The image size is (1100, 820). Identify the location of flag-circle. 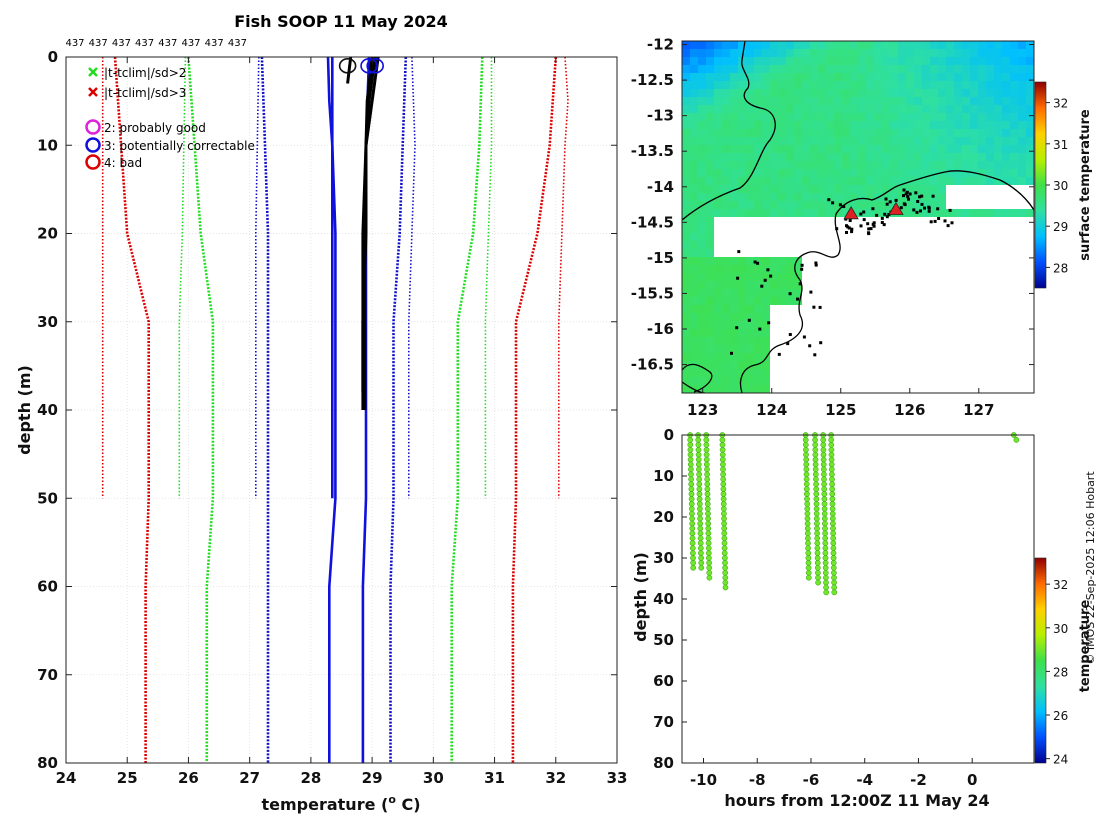
(347, 66).